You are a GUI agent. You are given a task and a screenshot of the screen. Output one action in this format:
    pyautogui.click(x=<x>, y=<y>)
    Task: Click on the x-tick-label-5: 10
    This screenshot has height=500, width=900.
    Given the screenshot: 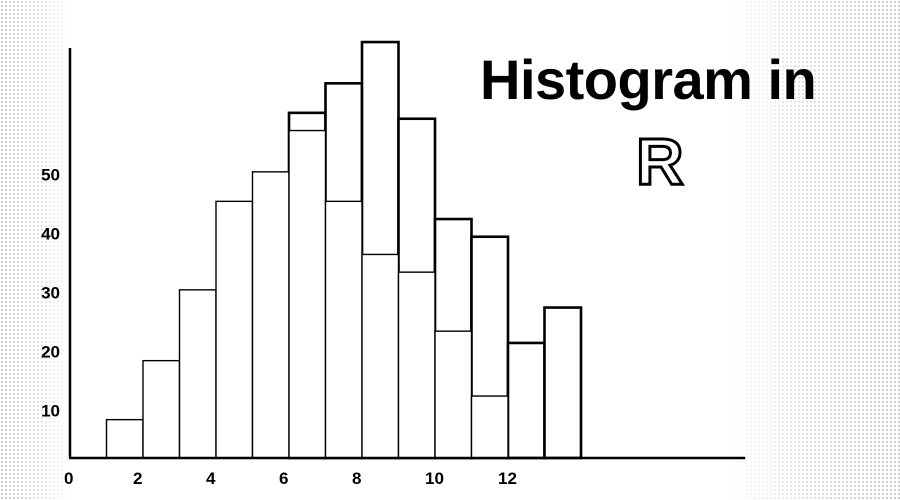 What is the action you would take?
    pyautogui.click(x=434, y=478)
    